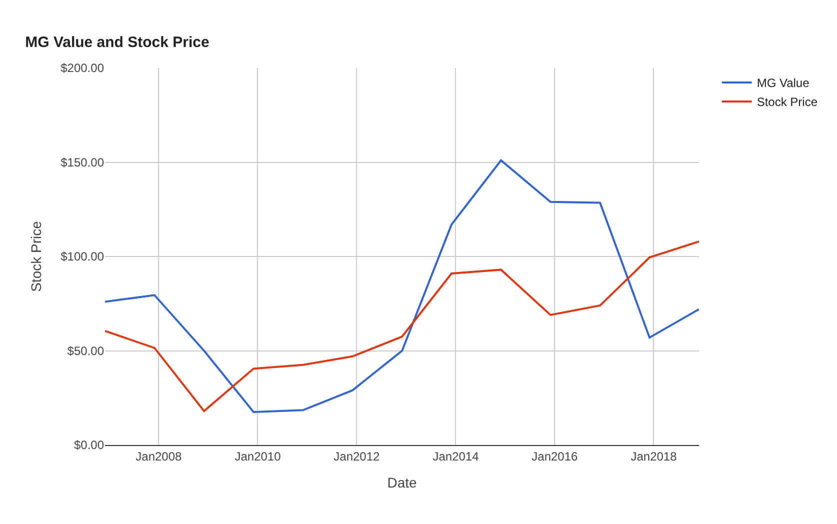 The image size is (837, 524). What do you see at coordinates (787, 102) in the screenshot?
I see `legend-label: Stock Price` at bounding box center [787, 102].